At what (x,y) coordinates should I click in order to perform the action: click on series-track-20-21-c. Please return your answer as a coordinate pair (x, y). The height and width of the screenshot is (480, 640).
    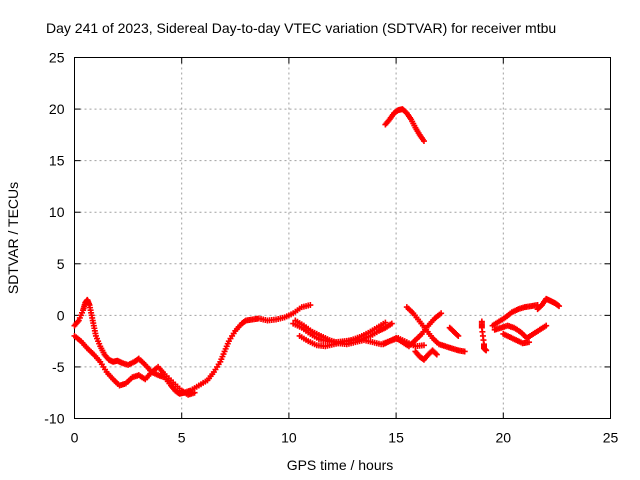
    Looking at the image, I should click on (516, 338).